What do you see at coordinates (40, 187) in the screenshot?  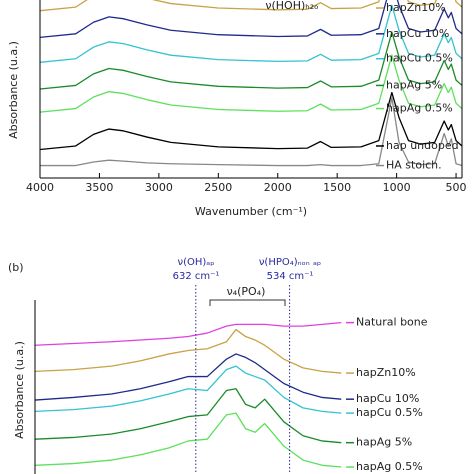 I see `x-tick-label: 4000` at bounding box center [40, 187].